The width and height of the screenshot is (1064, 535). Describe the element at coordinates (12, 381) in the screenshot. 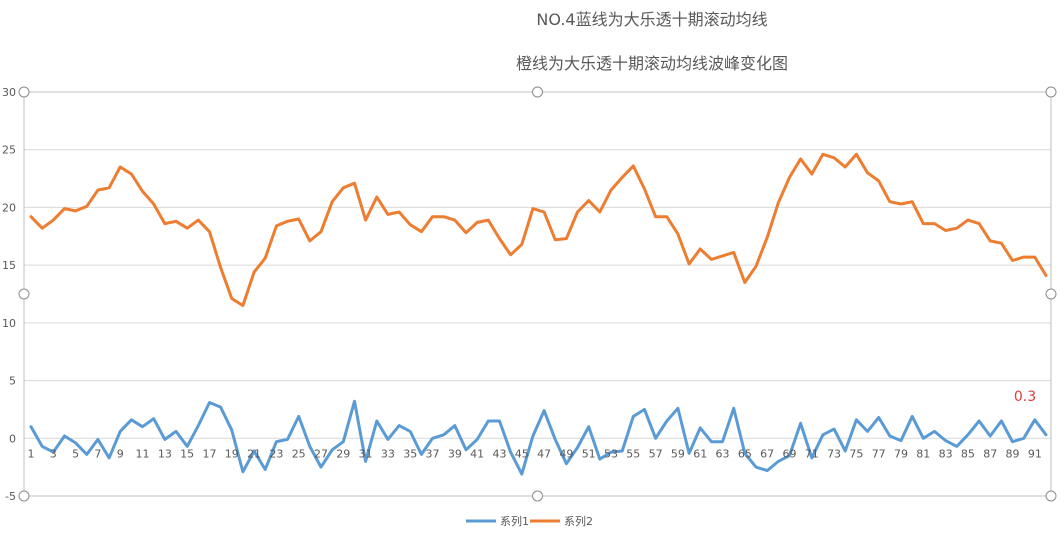

I see `y-tick-label: 5` at that location.